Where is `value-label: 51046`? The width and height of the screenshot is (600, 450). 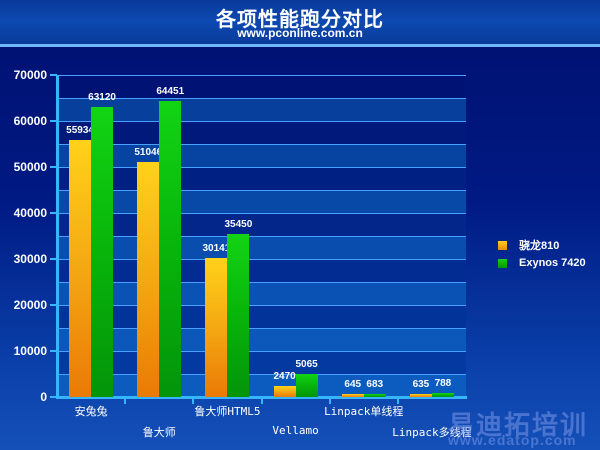 value-label: 51046 is located at coordinates (148, 153).